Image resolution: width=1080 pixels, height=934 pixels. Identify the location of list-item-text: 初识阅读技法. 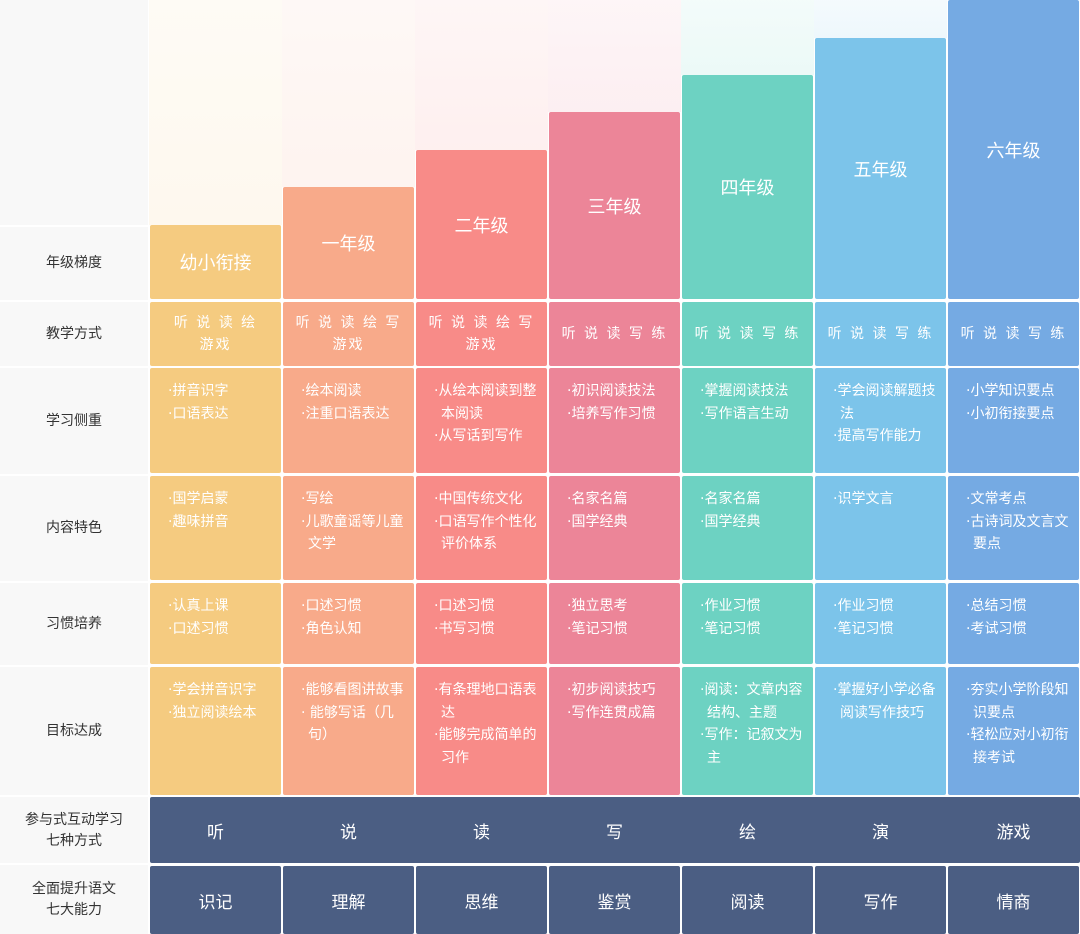
(613, 391).